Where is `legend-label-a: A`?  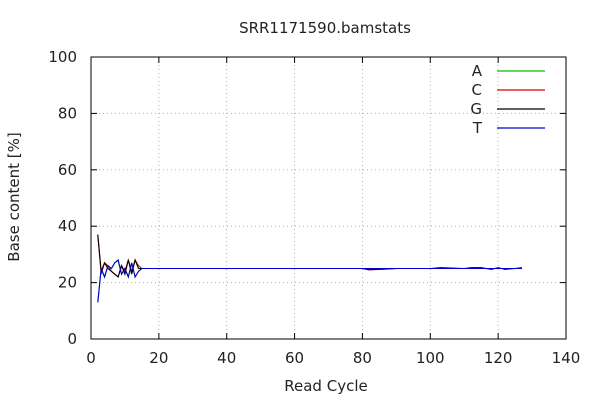 legend-label-a: A is located at coordinates (477, 71).